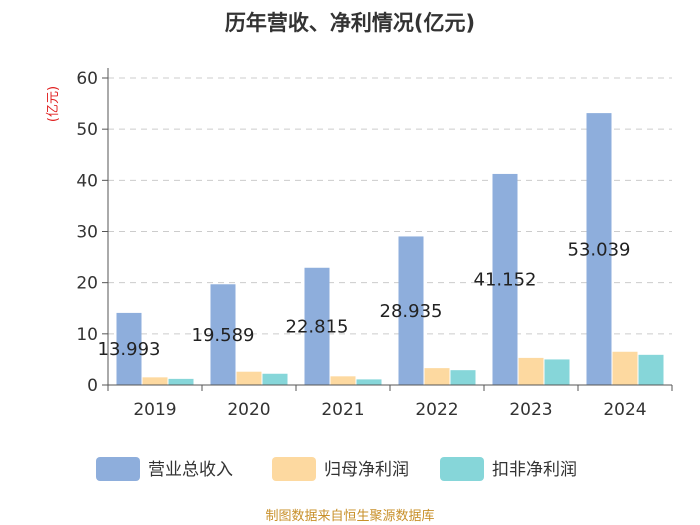 The image size is (700, 525). What do you see at coordinates (624, 410) in the screenshot?
I see `x-tick-label: 2024` at bounding box center [624, 410].